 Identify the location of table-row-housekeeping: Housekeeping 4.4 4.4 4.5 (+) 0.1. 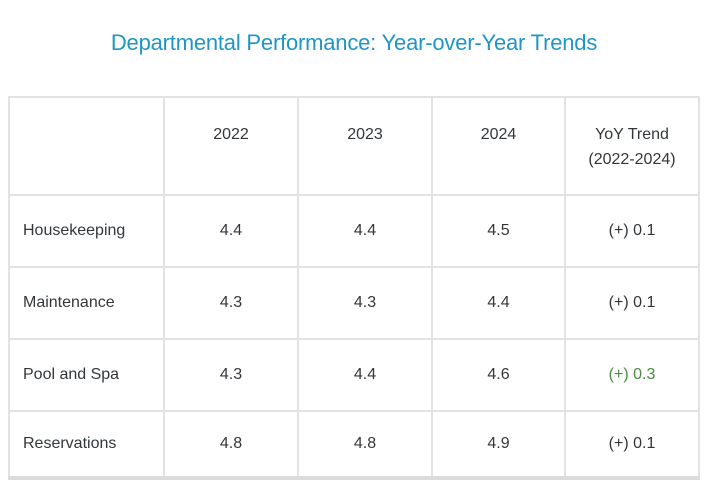
(354, 231).